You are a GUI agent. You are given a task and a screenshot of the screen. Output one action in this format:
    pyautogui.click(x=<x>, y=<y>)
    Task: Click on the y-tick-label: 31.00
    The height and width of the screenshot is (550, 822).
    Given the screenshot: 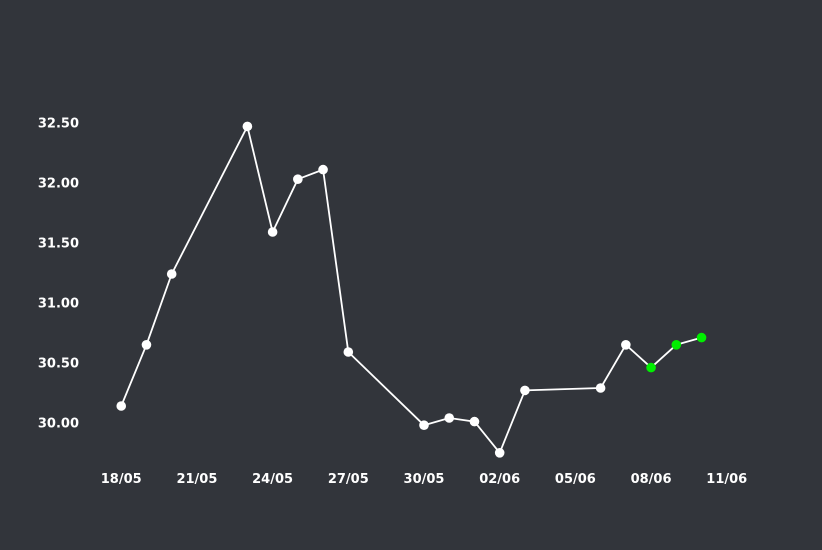 What is the action you would take?
    pyautogui.click(x=58, y=304)
    